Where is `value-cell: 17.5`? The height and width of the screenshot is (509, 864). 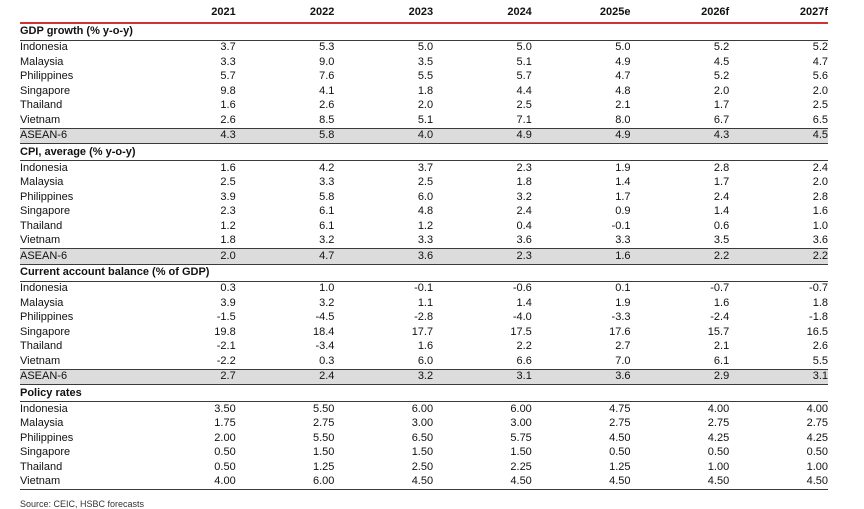
value-cell: 17.5 is located at coordinates (521, 331).